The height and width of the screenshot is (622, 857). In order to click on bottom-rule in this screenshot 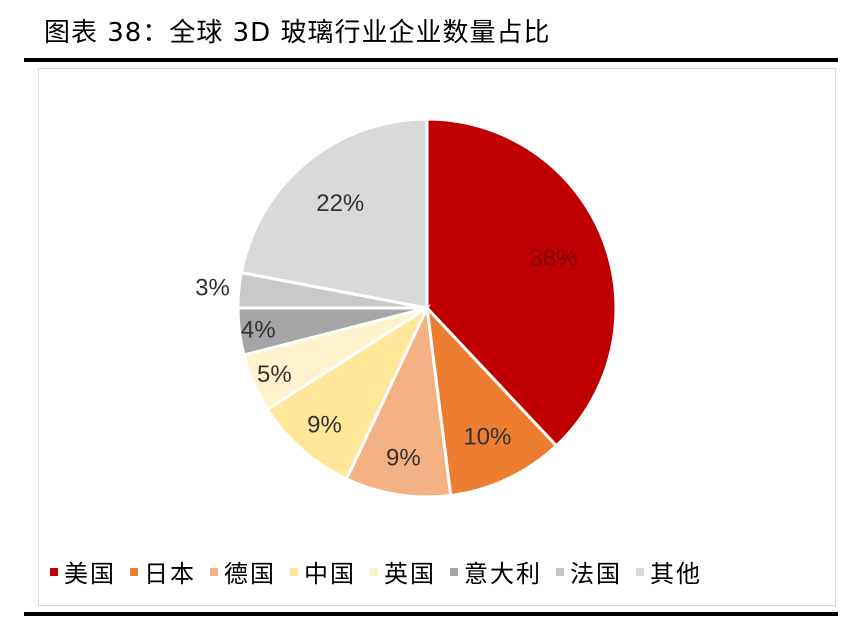, I will do `click(431, 614)`.